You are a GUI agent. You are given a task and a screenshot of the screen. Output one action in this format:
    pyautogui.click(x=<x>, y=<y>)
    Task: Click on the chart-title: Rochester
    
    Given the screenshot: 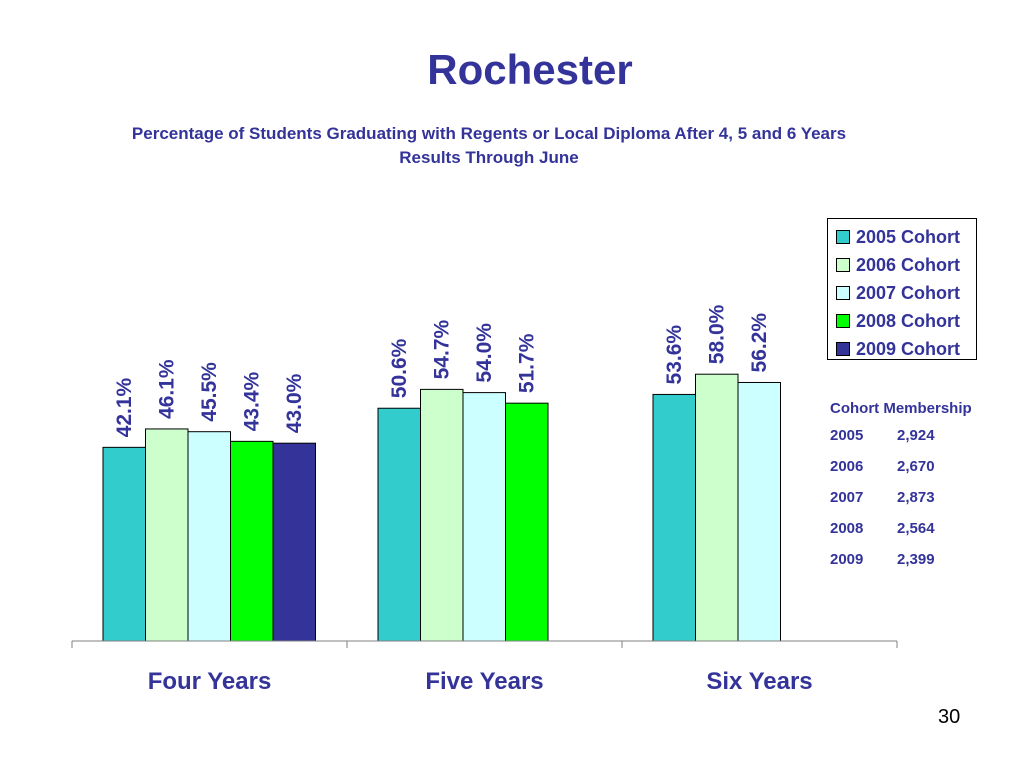 What is the action you would take?
    pyautogui.click(x=530, y=69)
    